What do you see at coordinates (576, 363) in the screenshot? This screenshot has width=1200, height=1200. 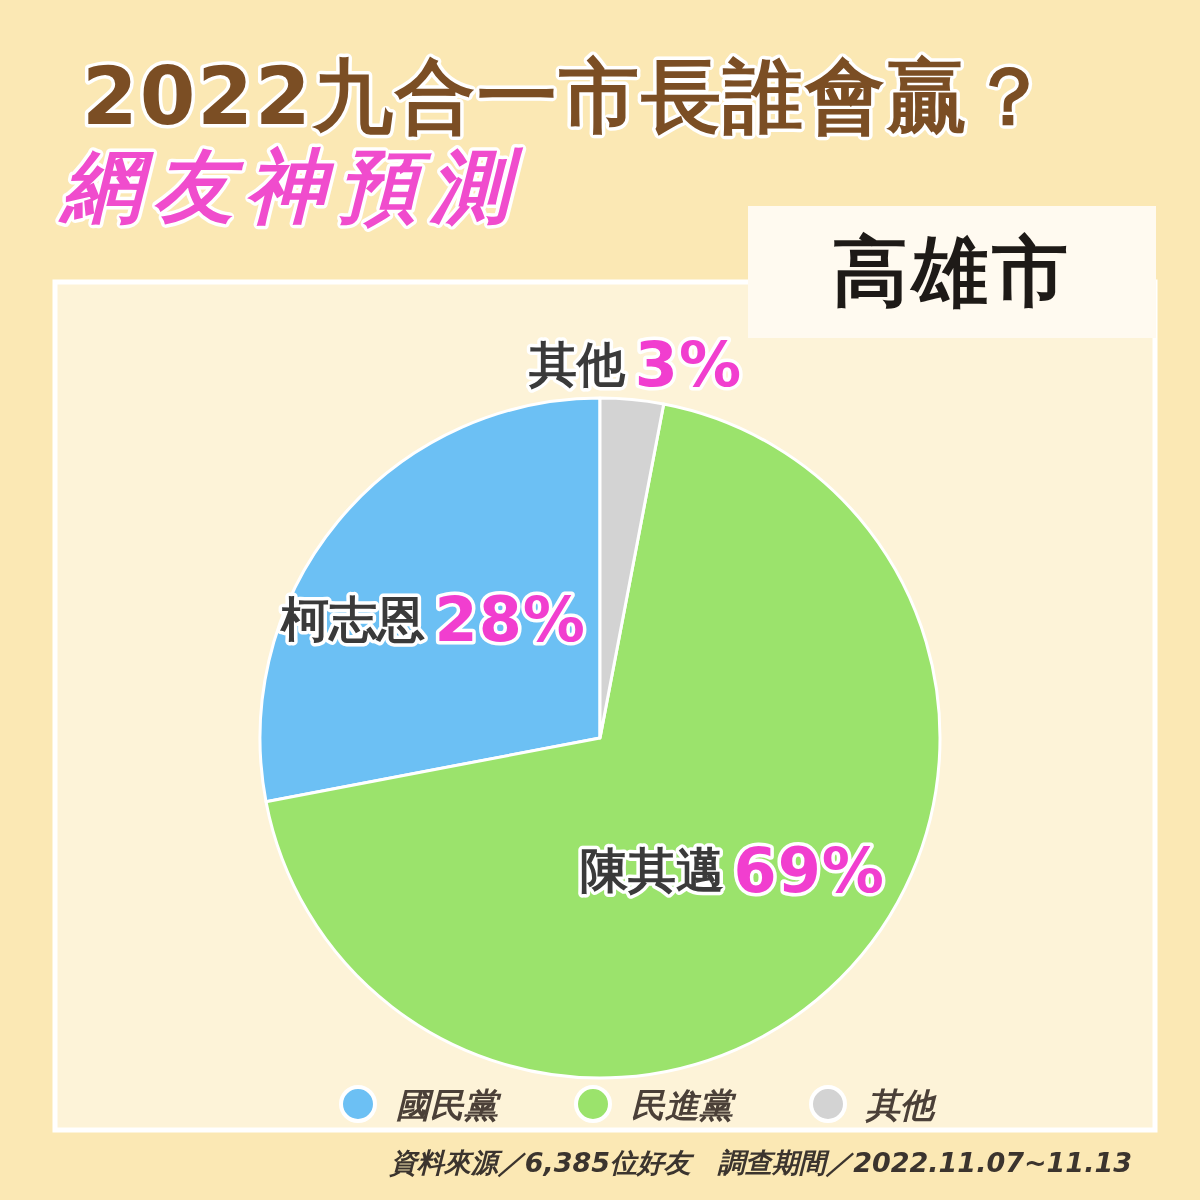 I see `slice-label: 其他` at bounding box center [576, 363].